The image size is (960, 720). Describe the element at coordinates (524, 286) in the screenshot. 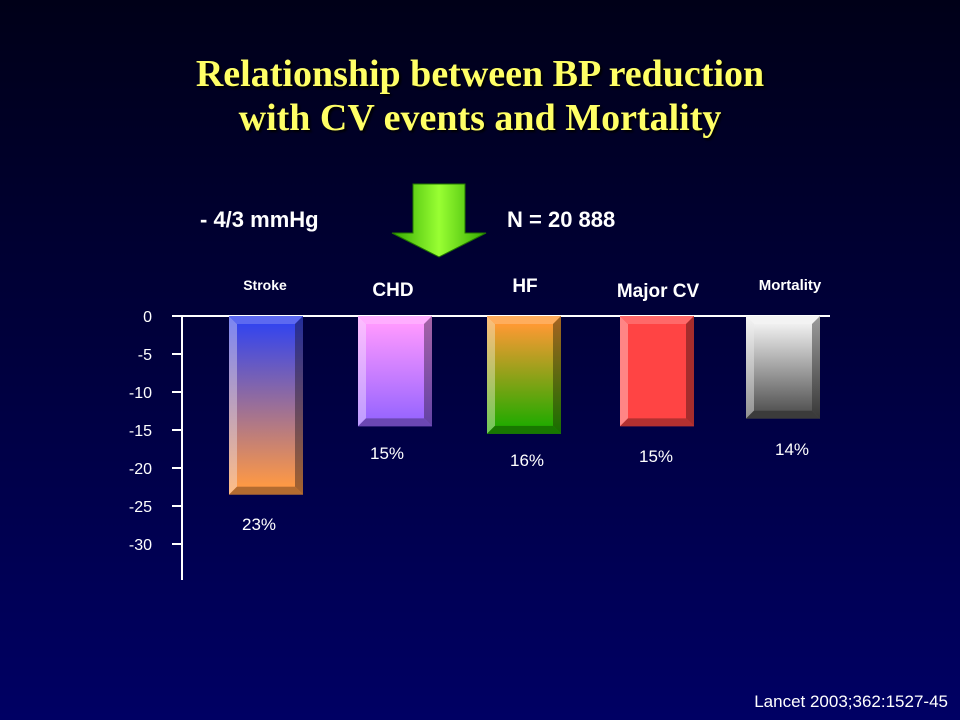

I see `category-label: HF` at that location.